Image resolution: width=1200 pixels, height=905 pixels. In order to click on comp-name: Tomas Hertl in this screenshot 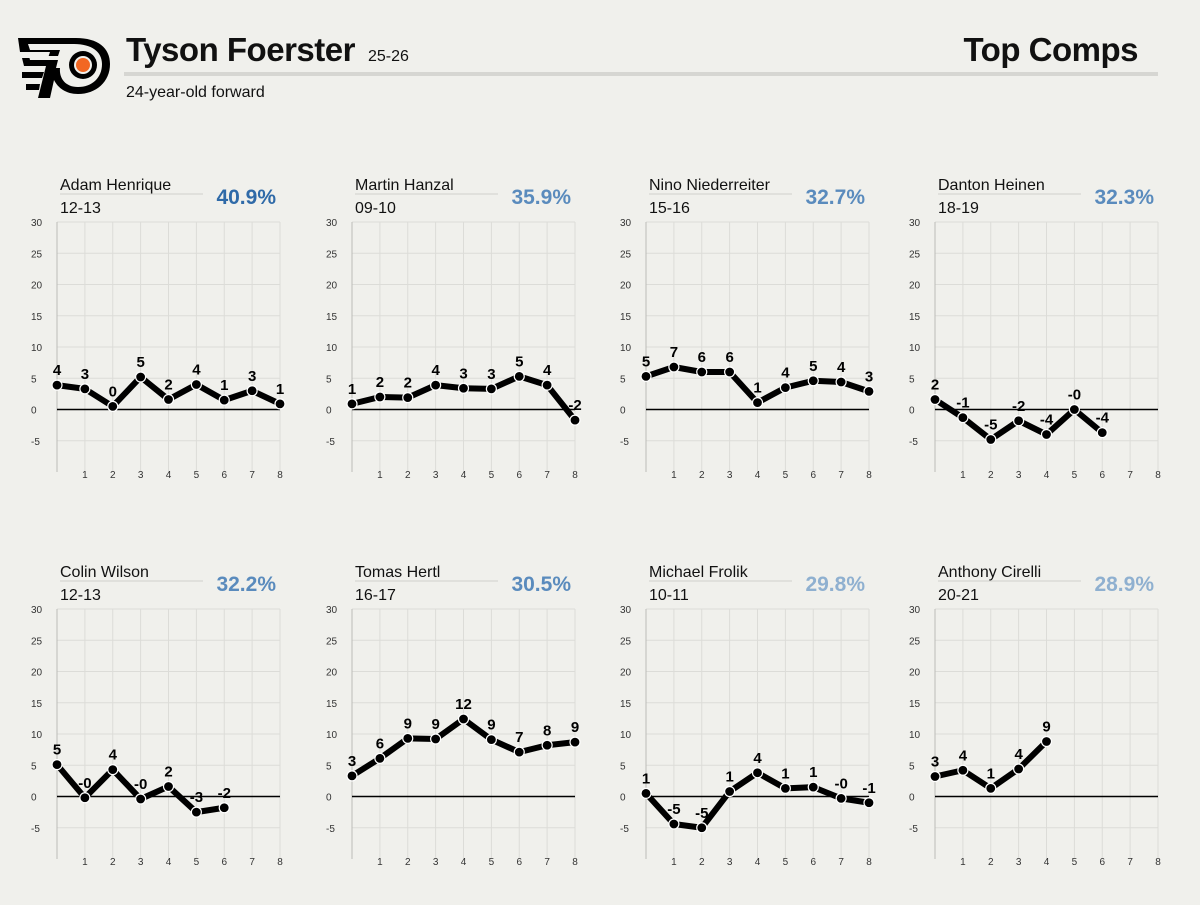, I will do `click(397, 572)`.